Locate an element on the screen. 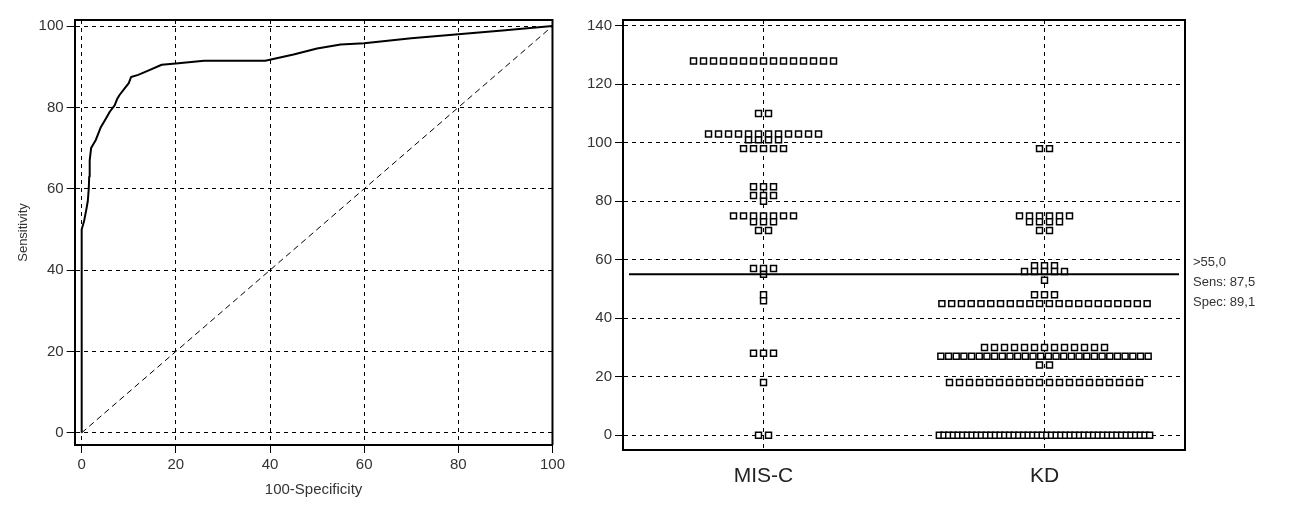 The image size is (1313, 513). x-tick-label: MIS-C is located at coordinates (763, 475).